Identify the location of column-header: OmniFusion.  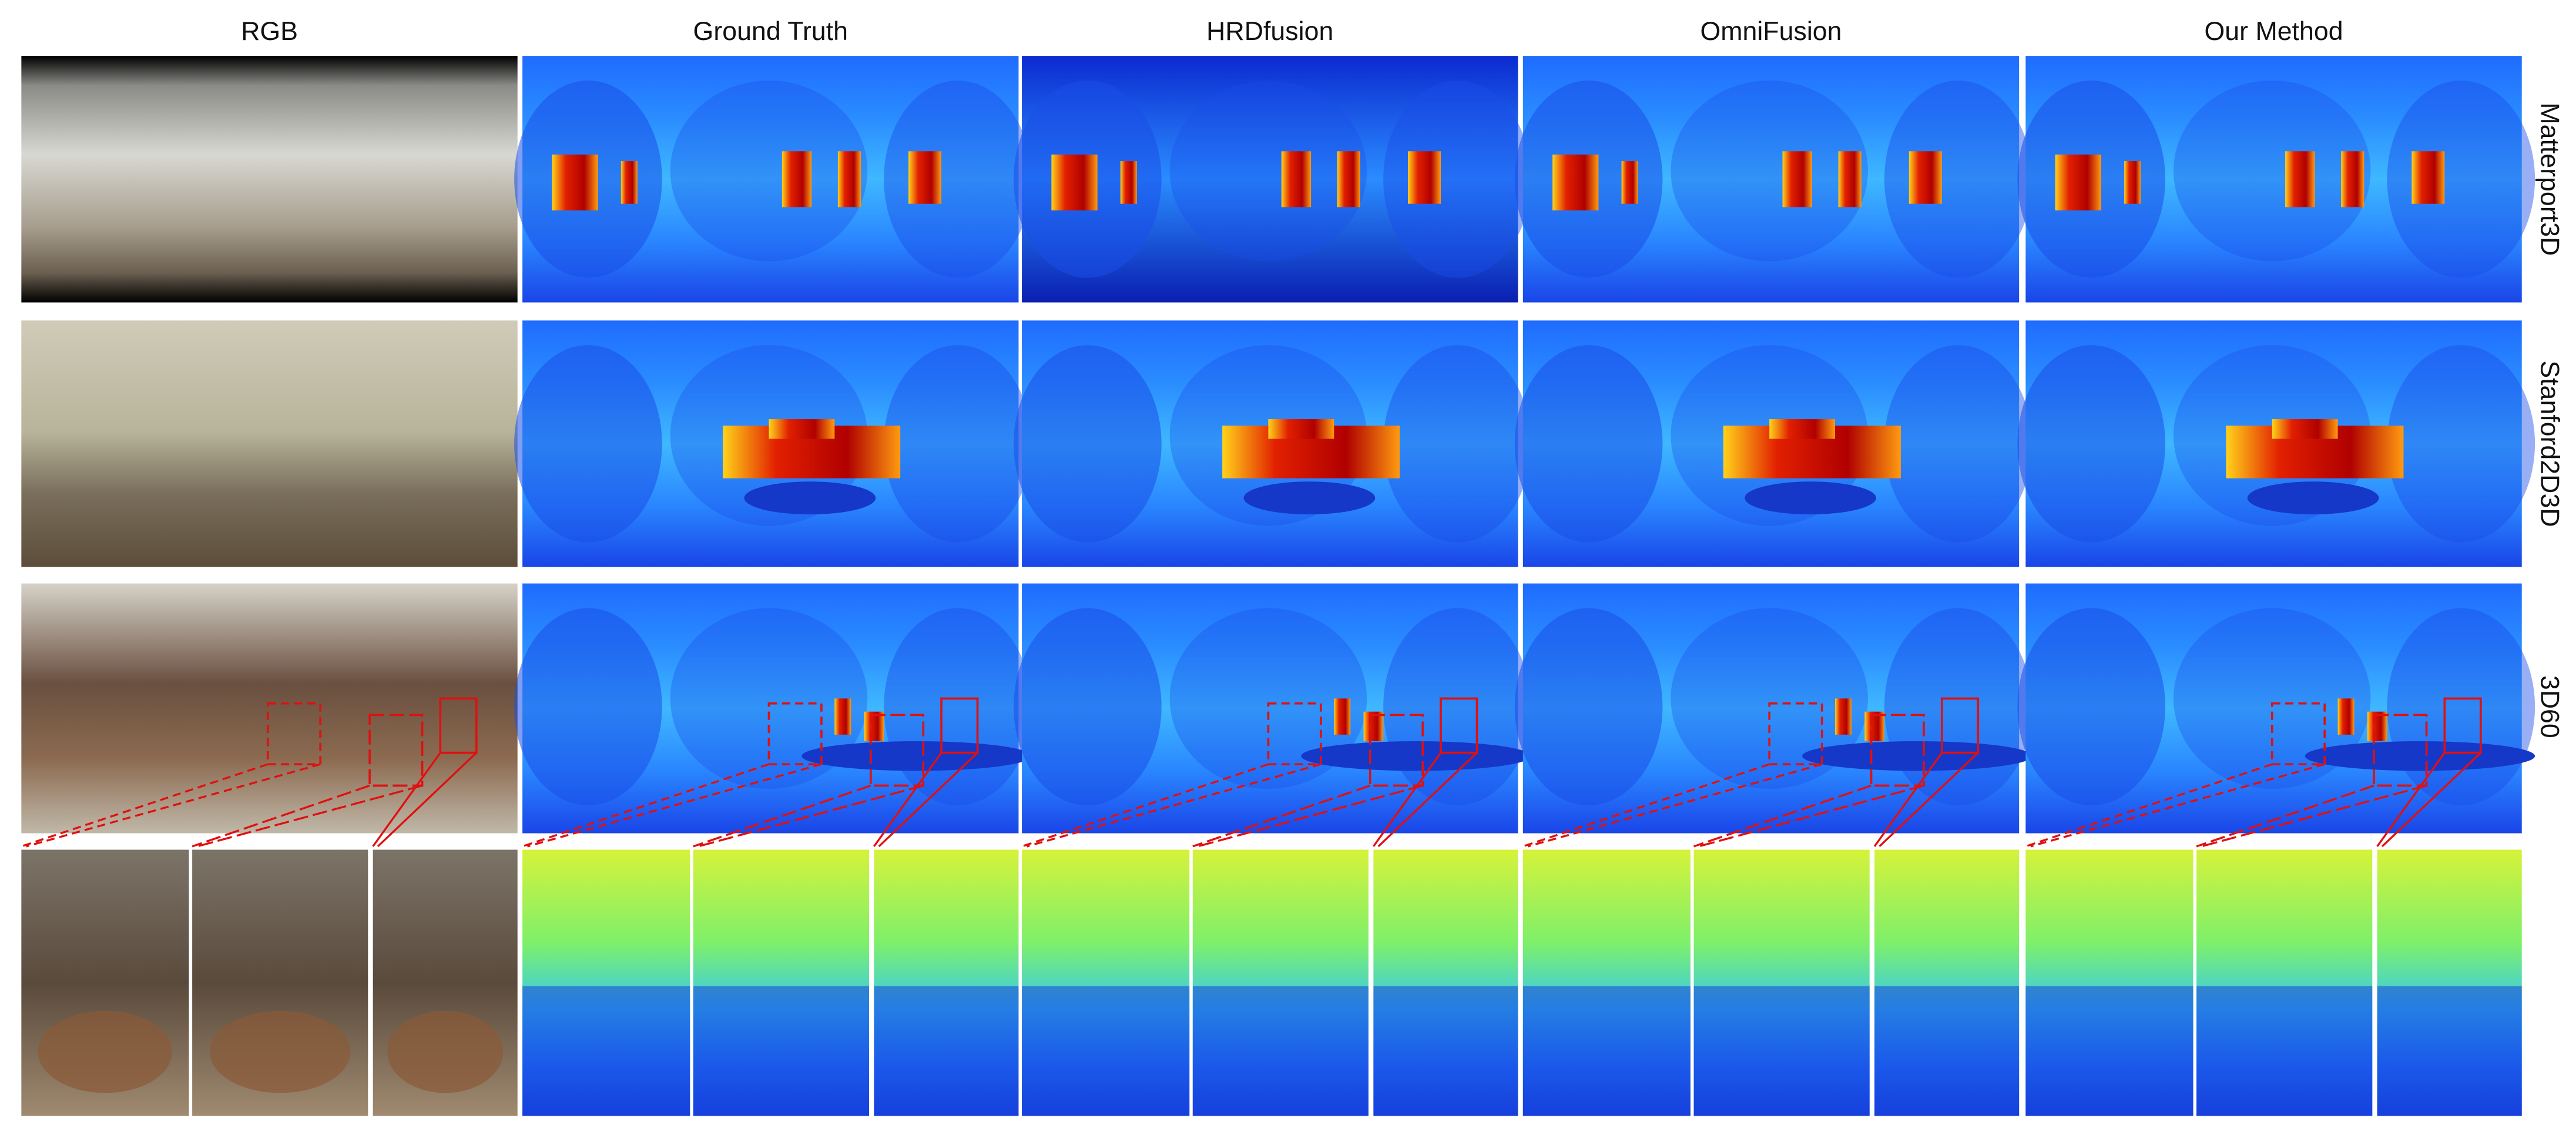
(1771, 31).